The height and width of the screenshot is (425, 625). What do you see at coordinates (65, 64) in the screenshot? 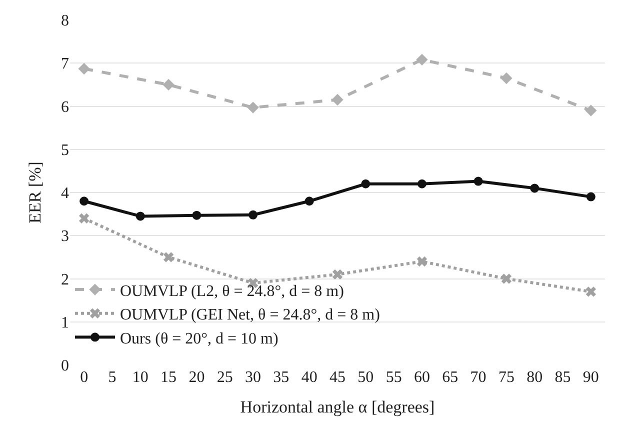
I see `y-tick-label: 7` at bounding box center [65, 64].